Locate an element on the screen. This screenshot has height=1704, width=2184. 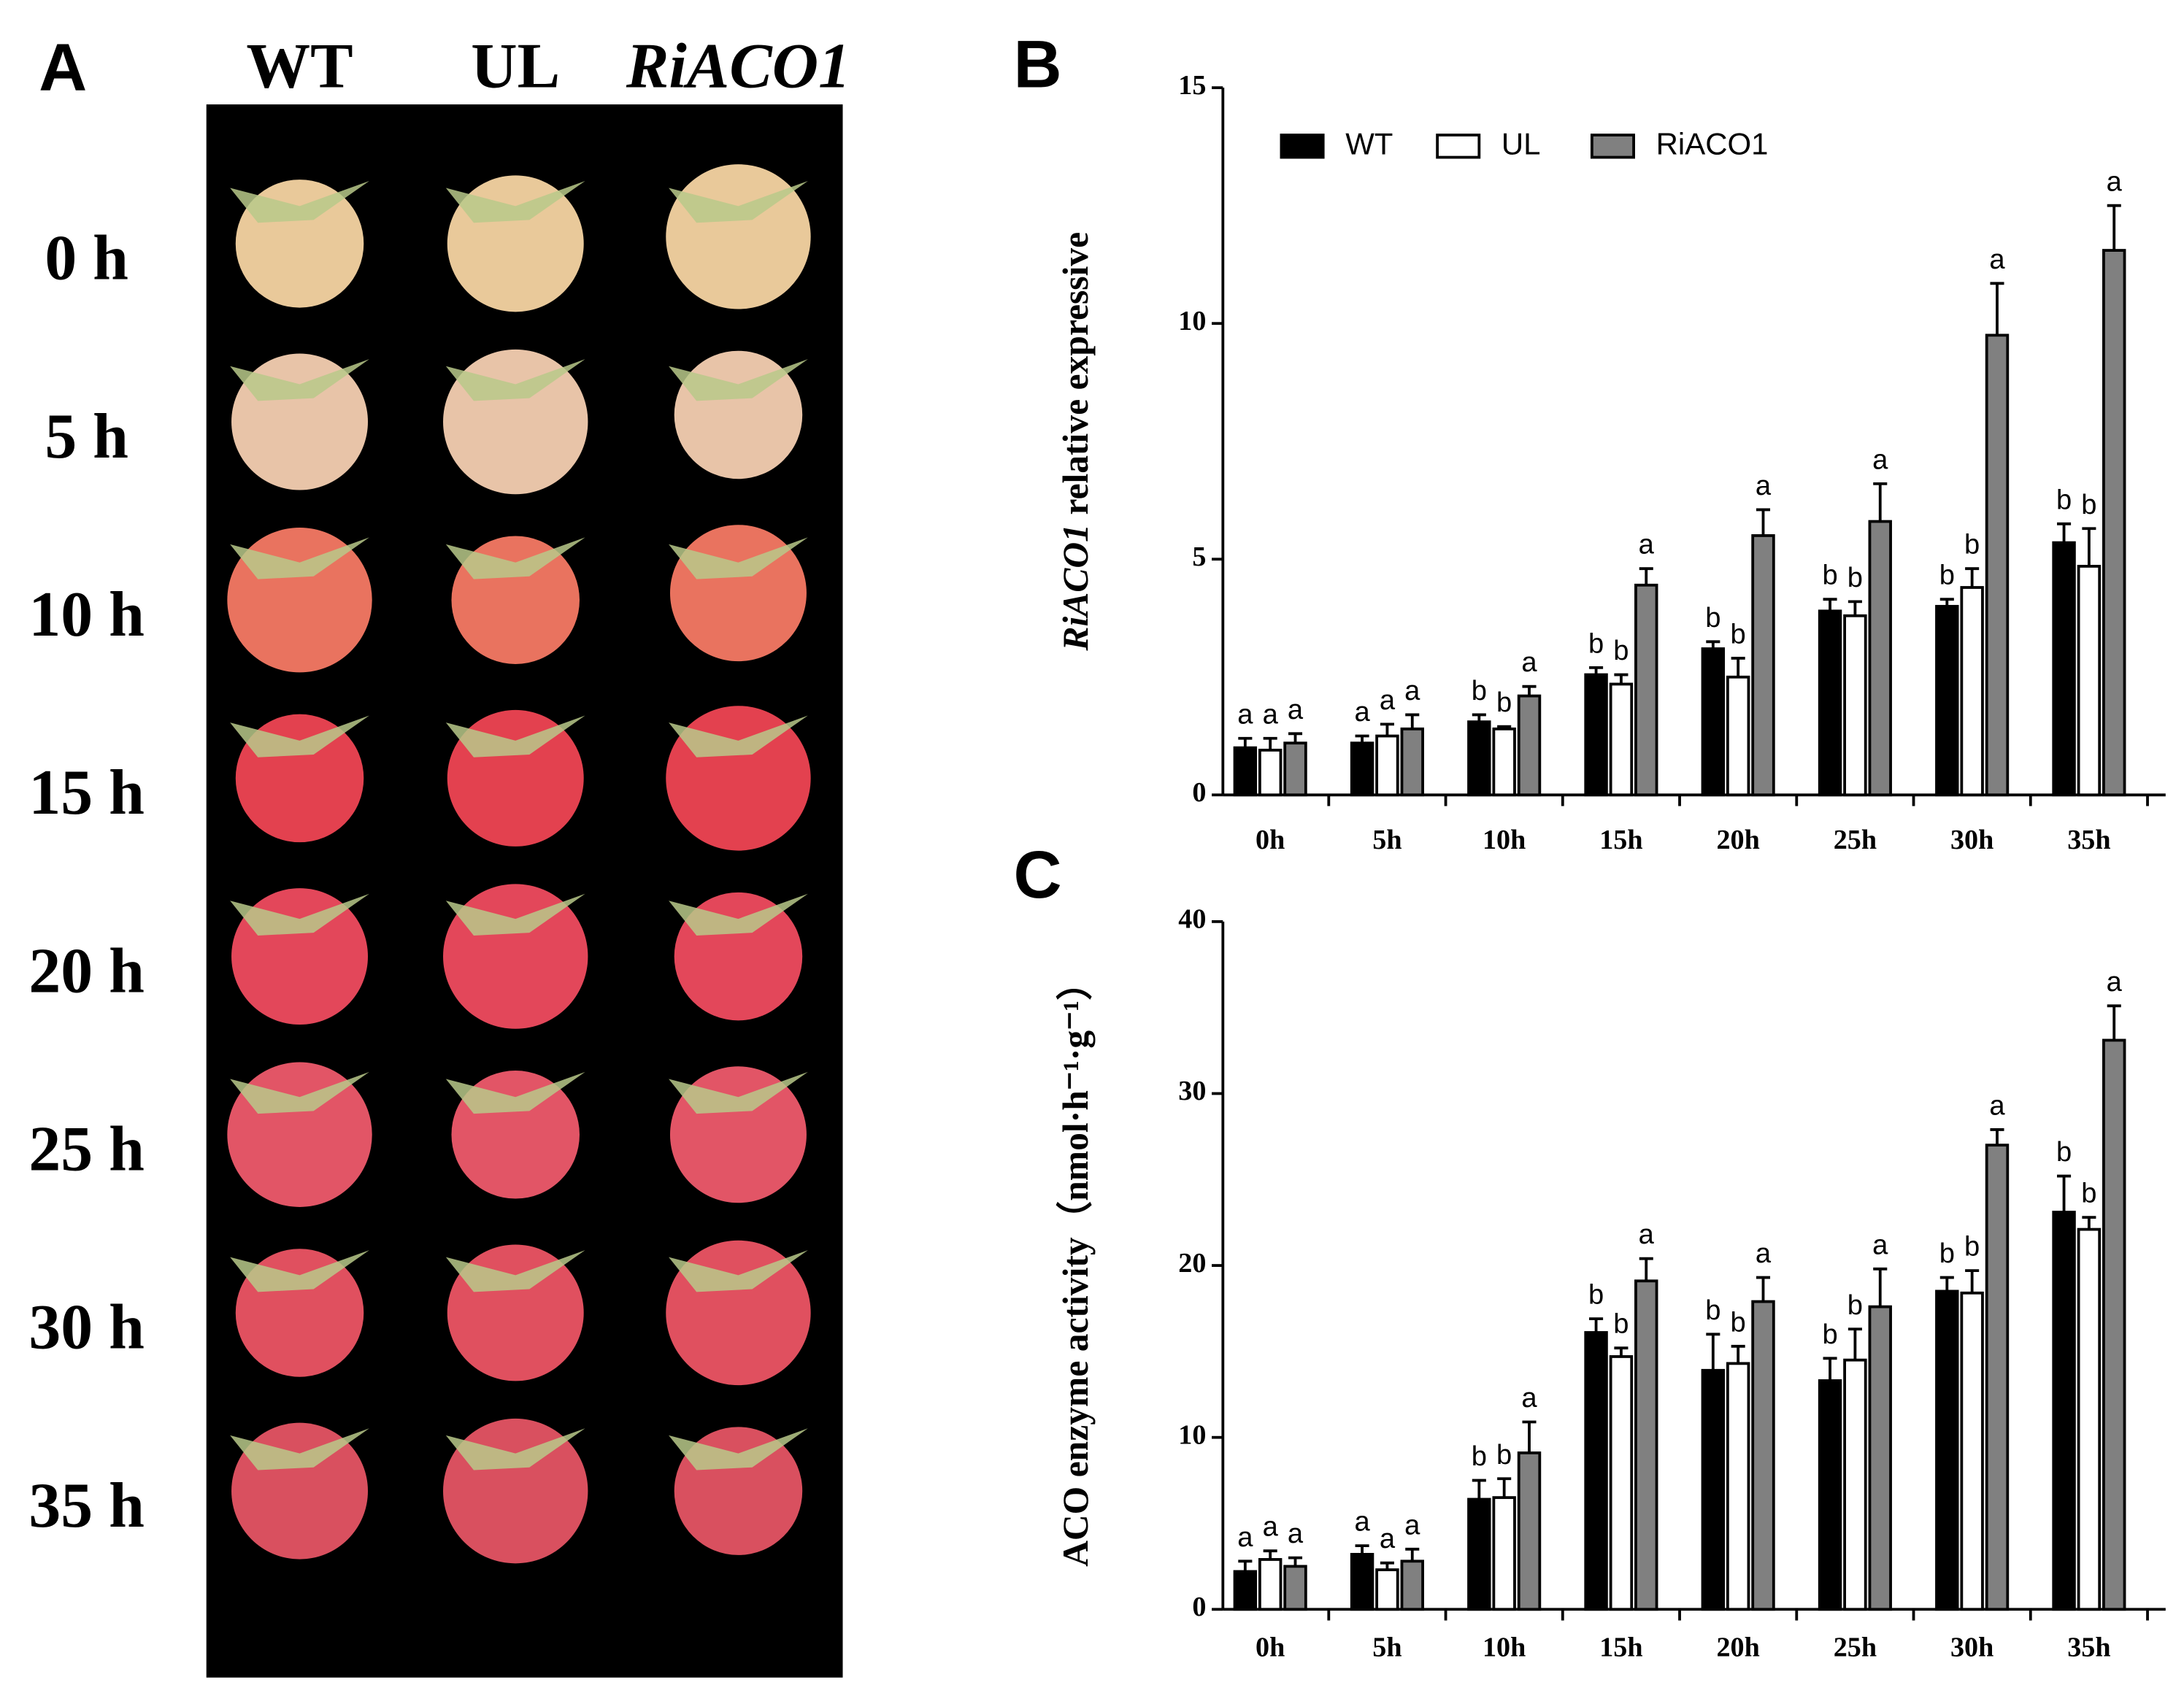
y-axis-label-unit: （nmol·h⁻¹·g⁻¹） is located at coordinates (1076, 1100).